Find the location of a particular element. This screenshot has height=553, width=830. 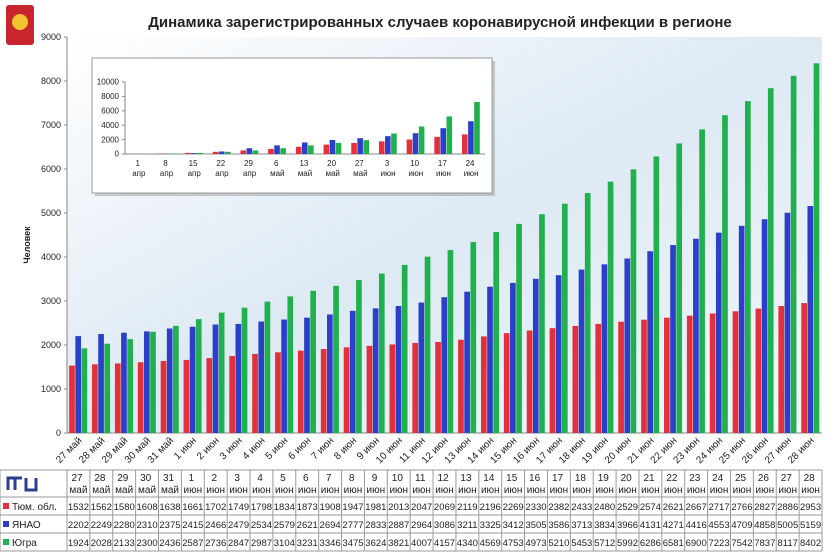

table-cell: 5992 is located at coordinates (627, 543).